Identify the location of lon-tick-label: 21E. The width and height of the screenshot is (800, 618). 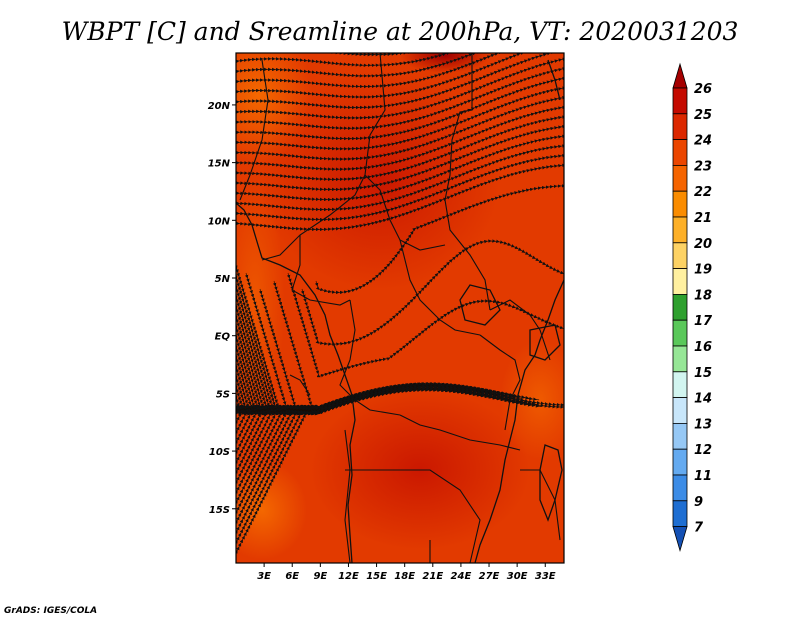
(432, 576).